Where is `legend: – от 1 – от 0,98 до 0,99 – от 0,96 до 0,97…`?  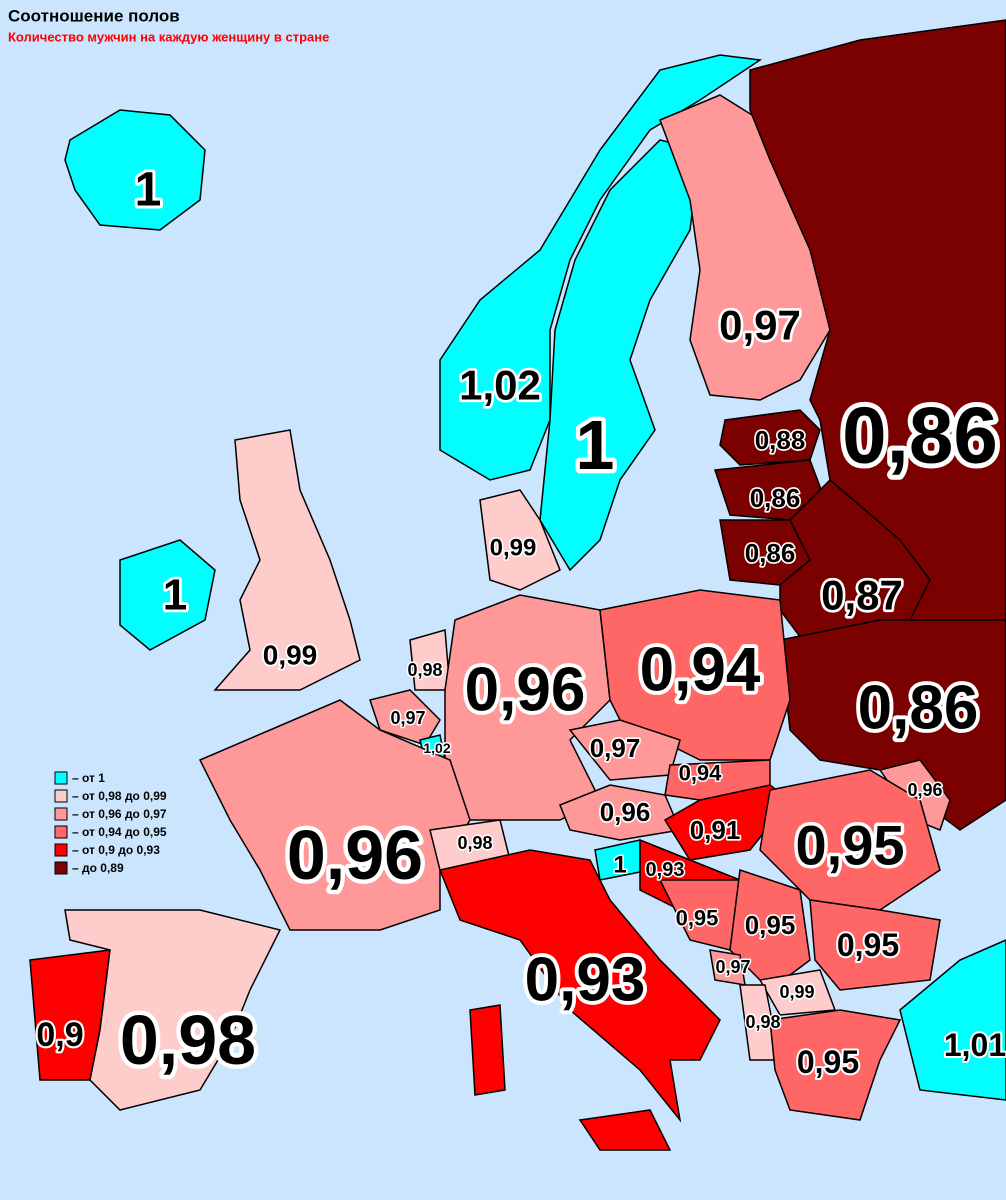 legend: – от 1 – от 0,98 до 0,99 – от 0,96 до 0,97… is located at coordinates (110, 823).